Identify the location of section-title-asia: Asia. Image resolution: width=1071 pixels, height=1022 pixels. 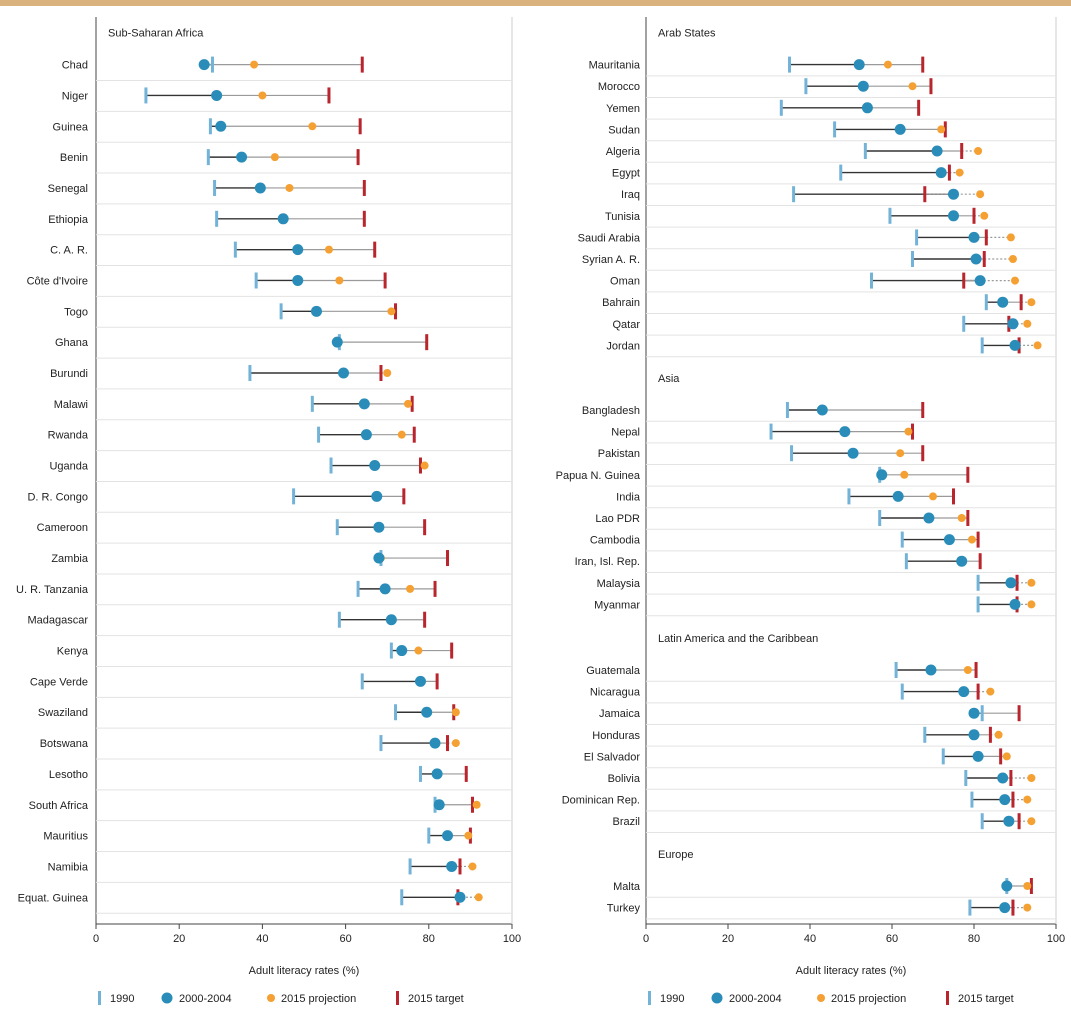
(669, 379).